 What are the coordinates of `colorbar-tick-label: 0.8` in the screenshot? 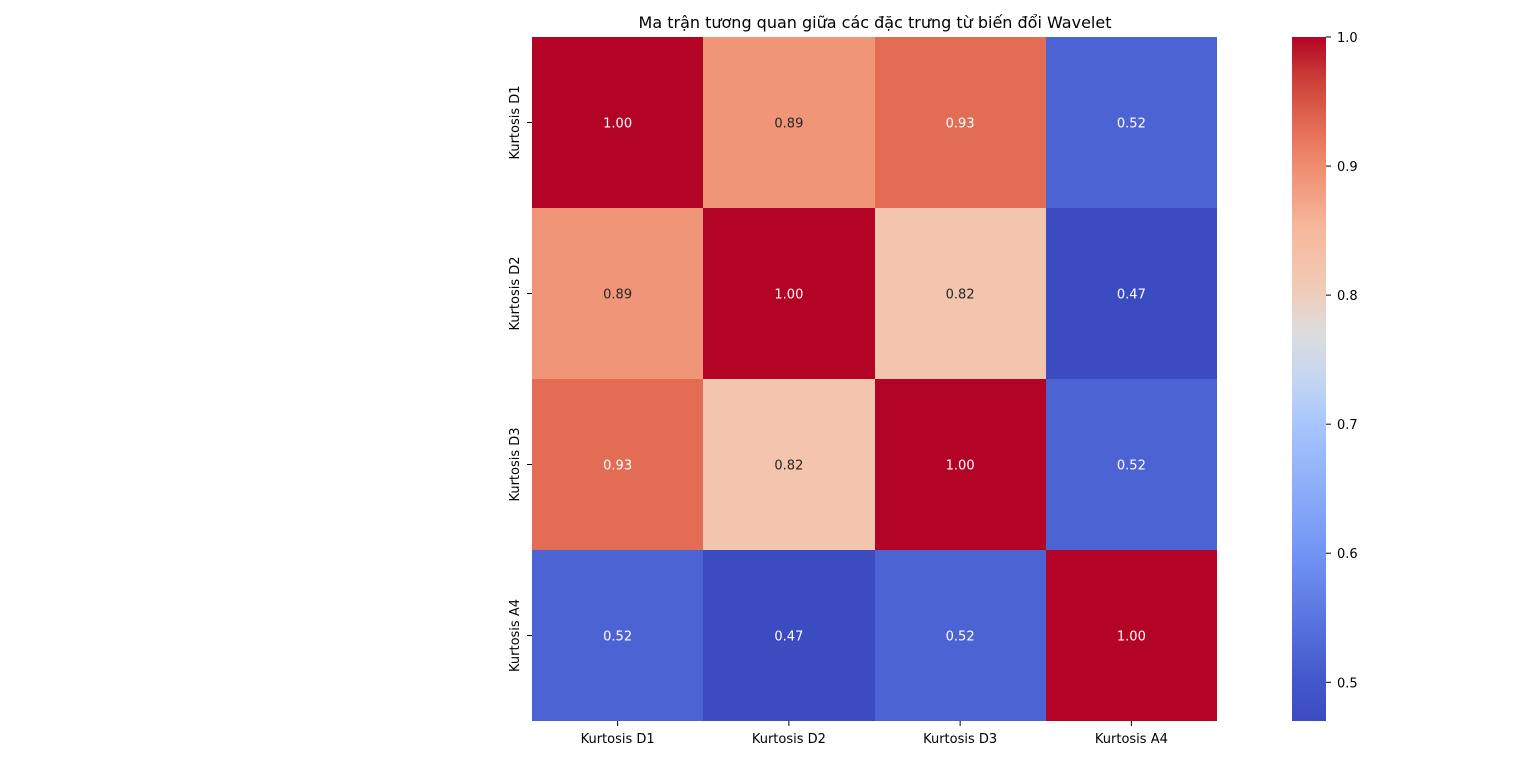 It's located at (1347, 296).